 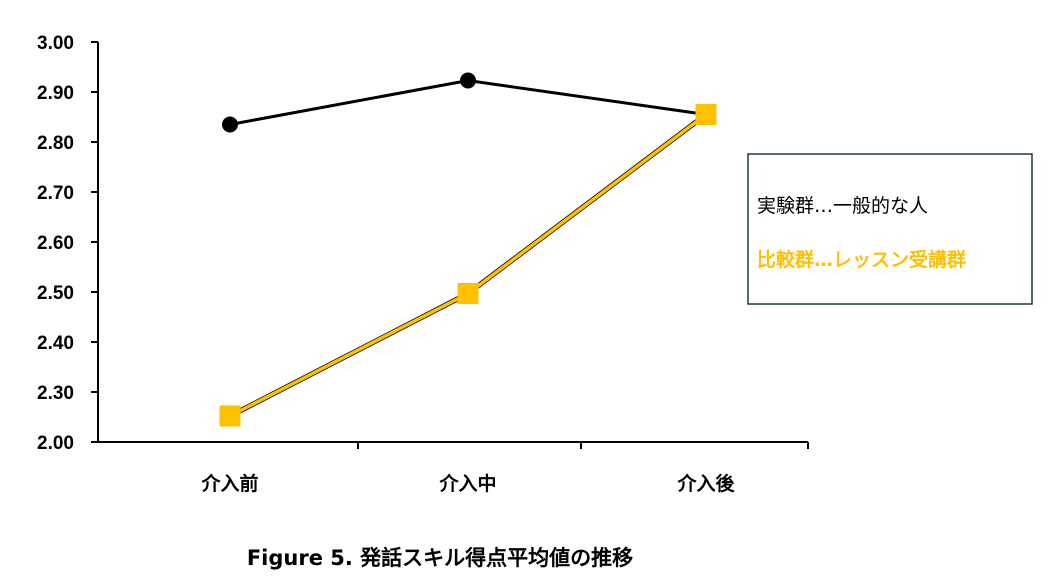 What do you see at coordinates (440, 558) in the screenshot?
I see `figure-caption: Figure 5. 発話スキル得点平均値の推移` at bounding box center [440, 558].